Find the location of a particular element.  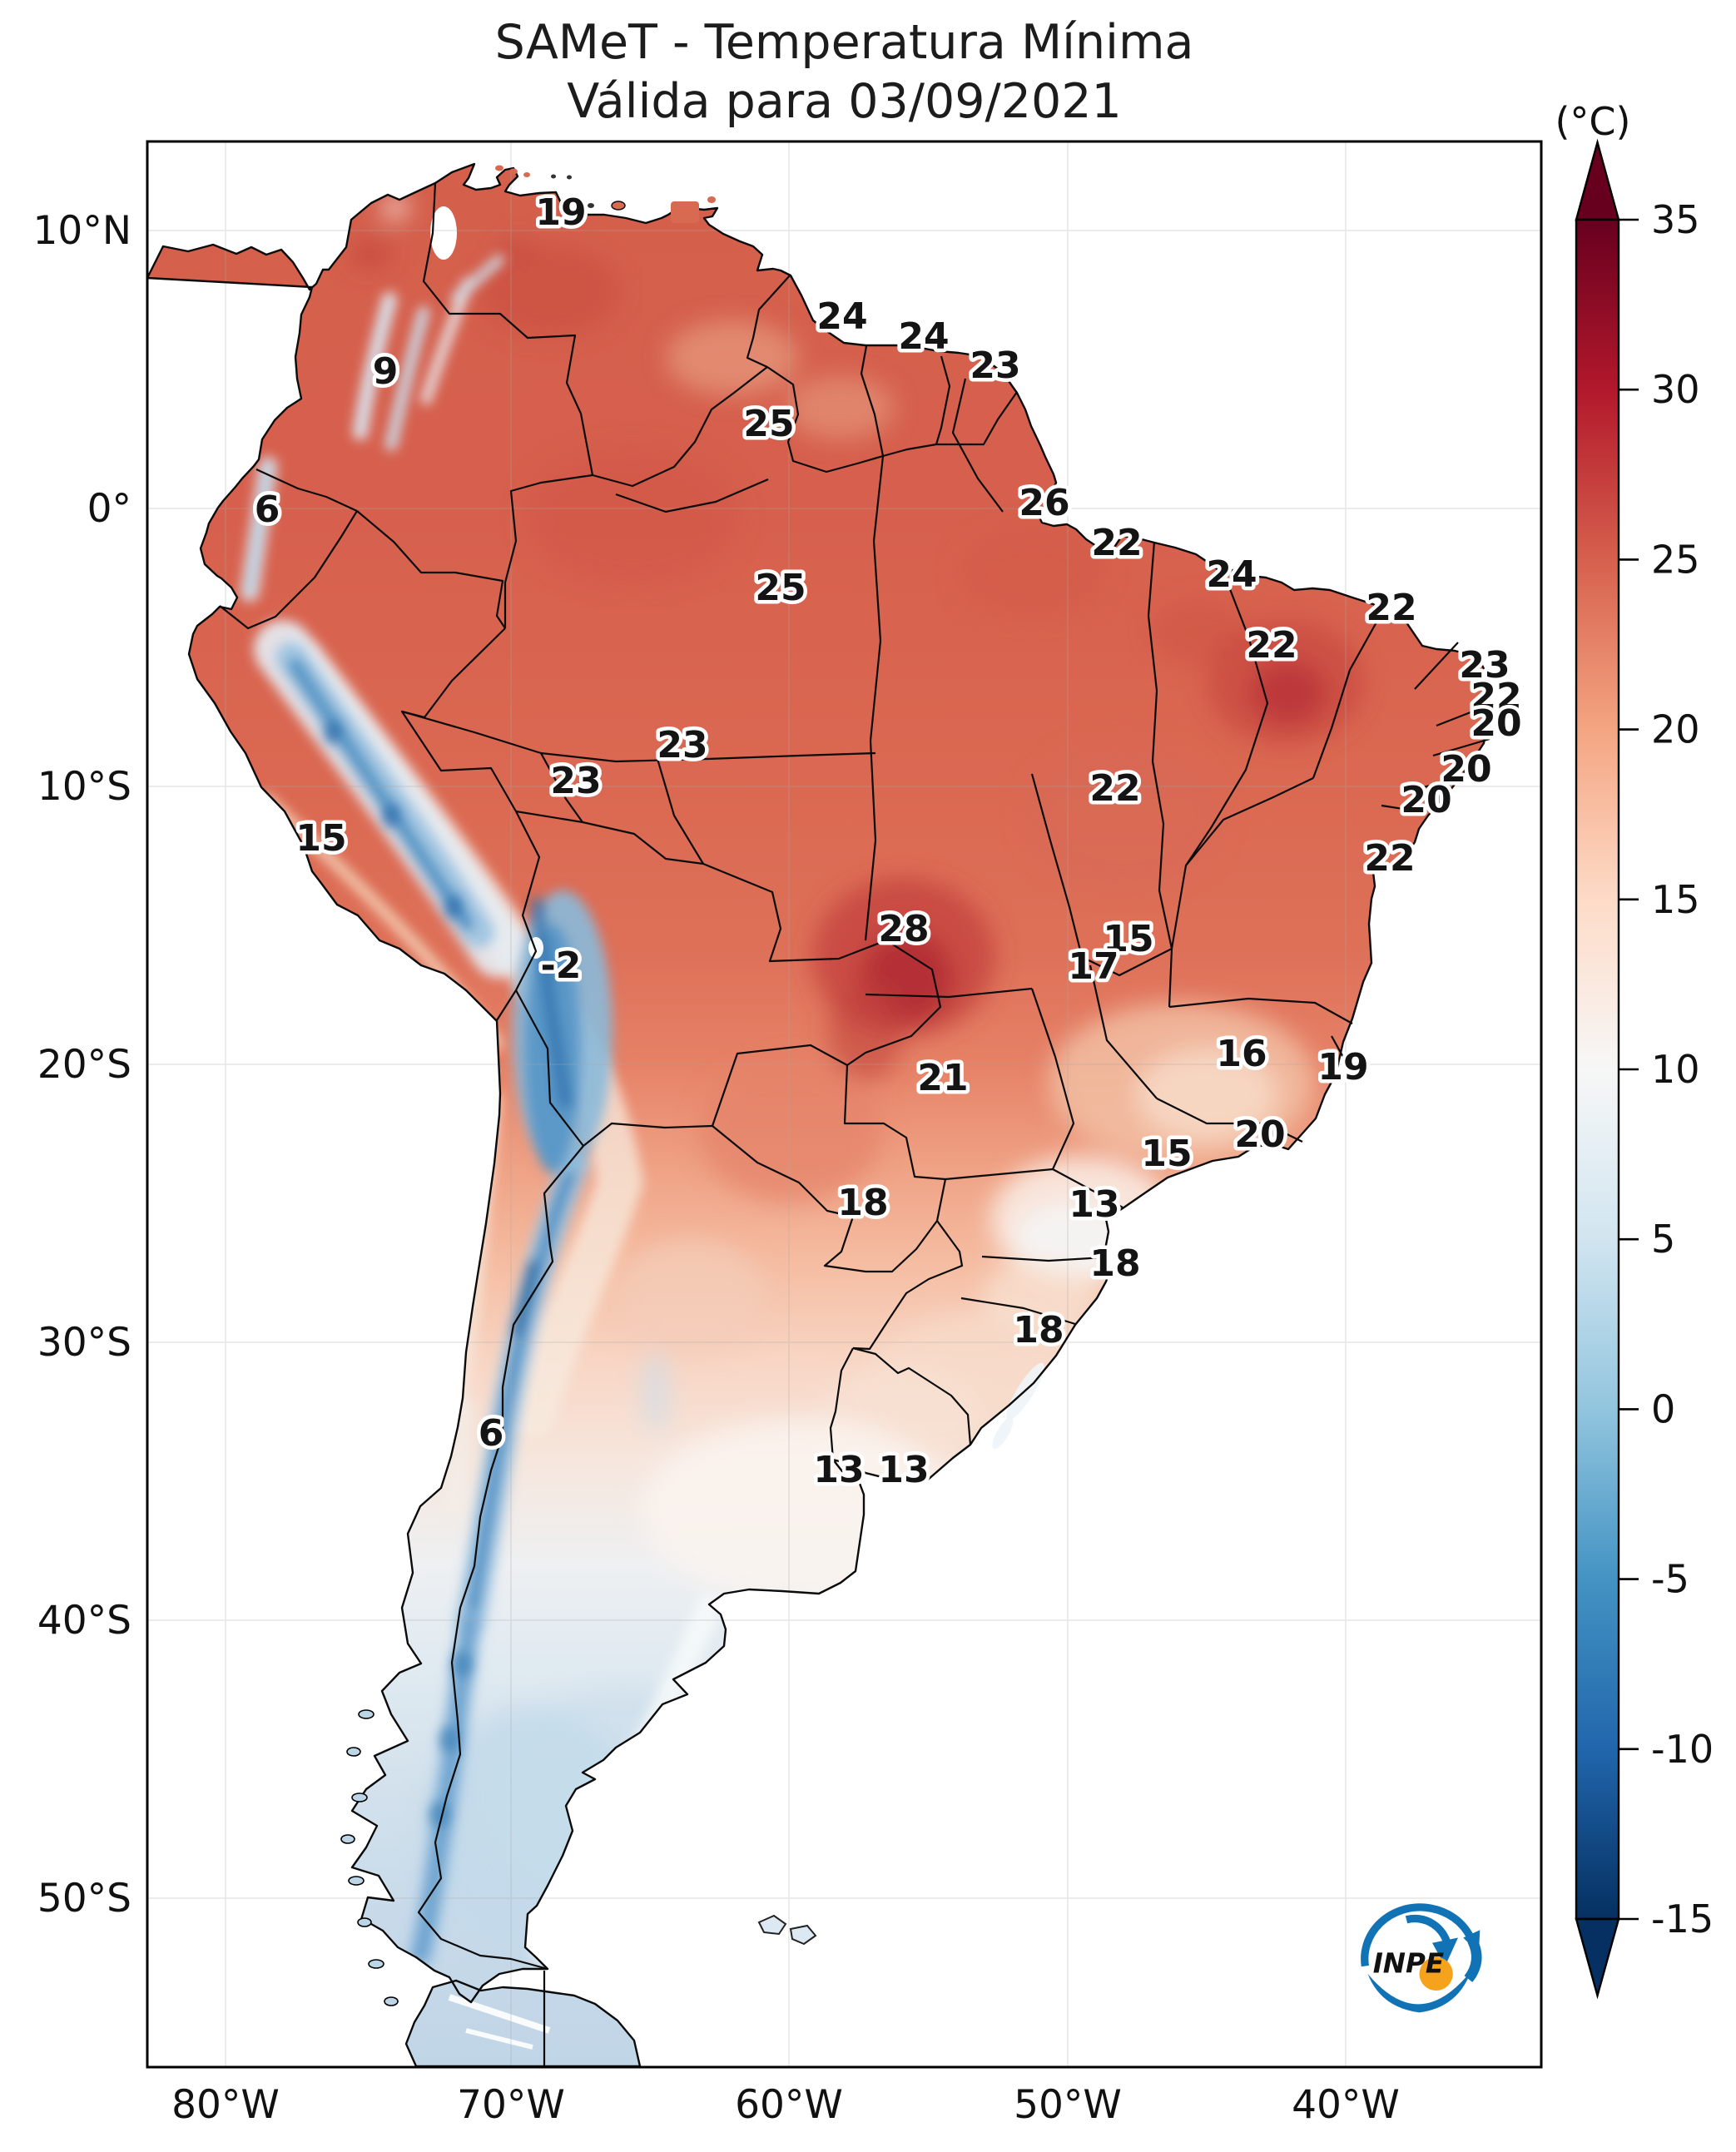

colorbar-tick-label: -15 is located at coordinates (1683, 1919).